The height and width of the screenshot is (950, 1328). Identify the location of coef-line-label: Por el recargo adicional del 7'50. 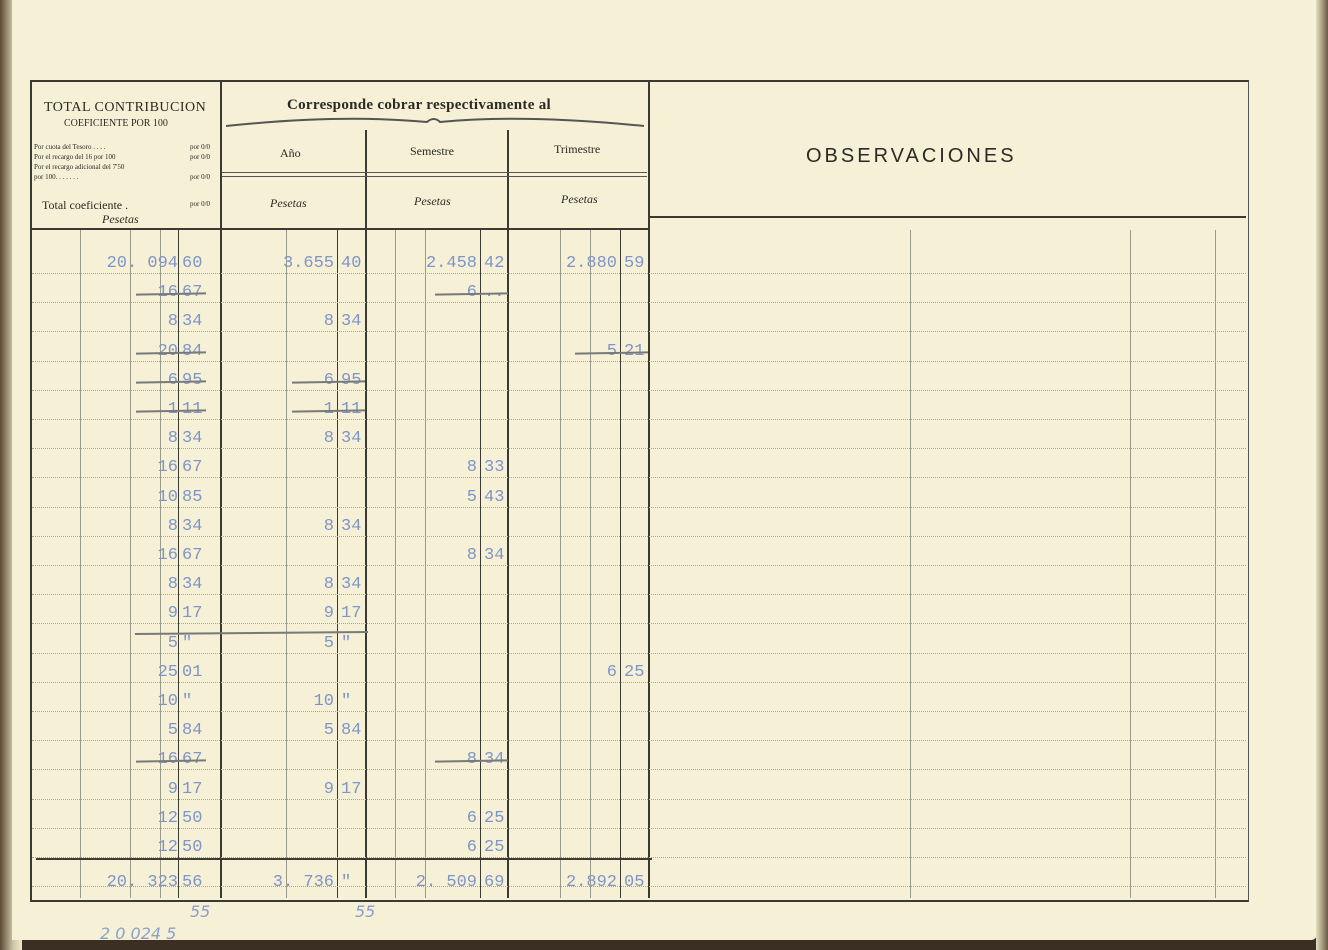
(79, 167).